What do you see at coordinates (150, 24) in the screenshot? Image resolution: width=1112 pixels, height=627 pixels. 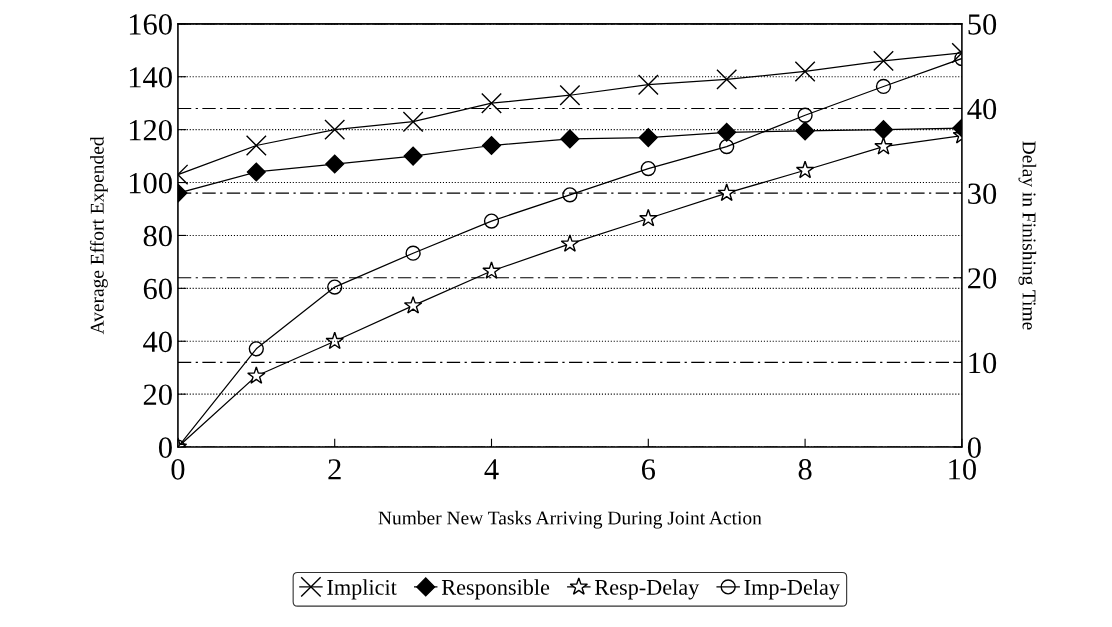 I see `y-tick-label: 160` at bounding box center [150, 24].